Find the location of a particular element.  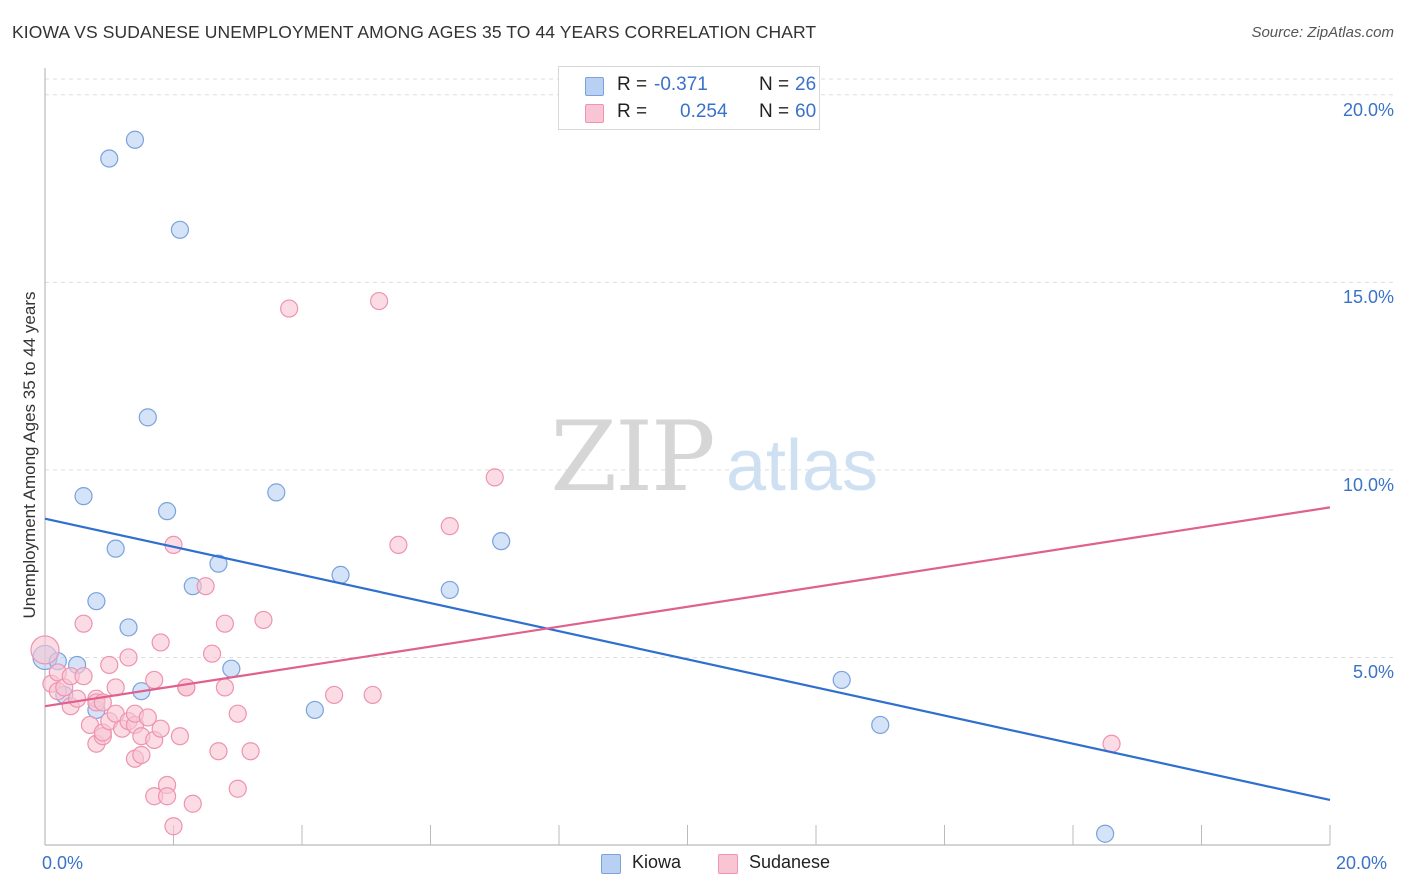

kiowa-n-value: 26 is located at coordinates (806, 84).